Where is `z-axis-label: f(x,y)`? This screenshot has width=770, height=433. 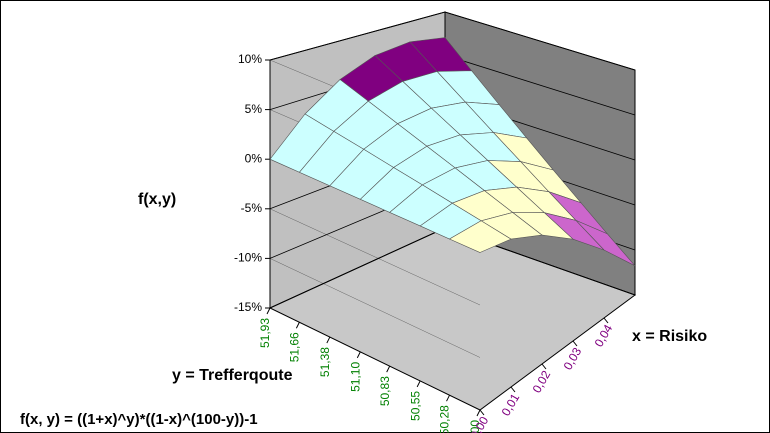
z-axis-label: f(x,y) is located at coordinates (157, 199).